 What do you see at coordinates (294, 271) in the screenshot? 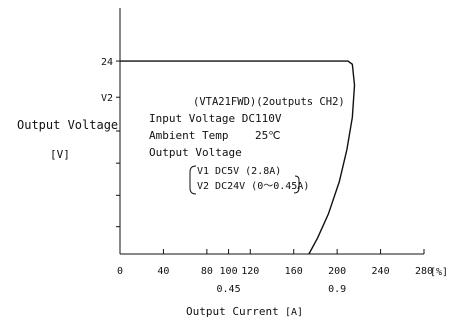
I see `x-tick-label: 160` at bounding box center [294, 271].